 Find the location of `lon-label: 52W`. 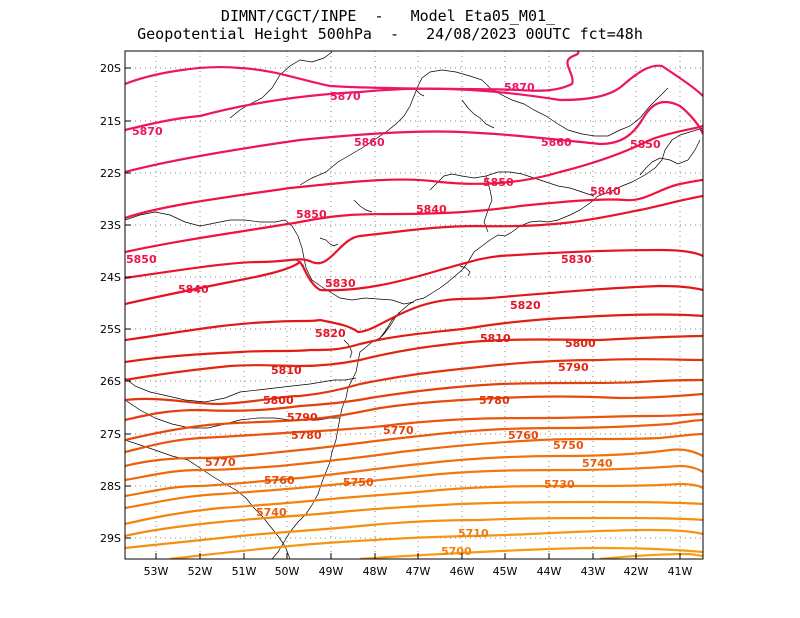

lon-label: 52W is located at coordinates (200, 571).